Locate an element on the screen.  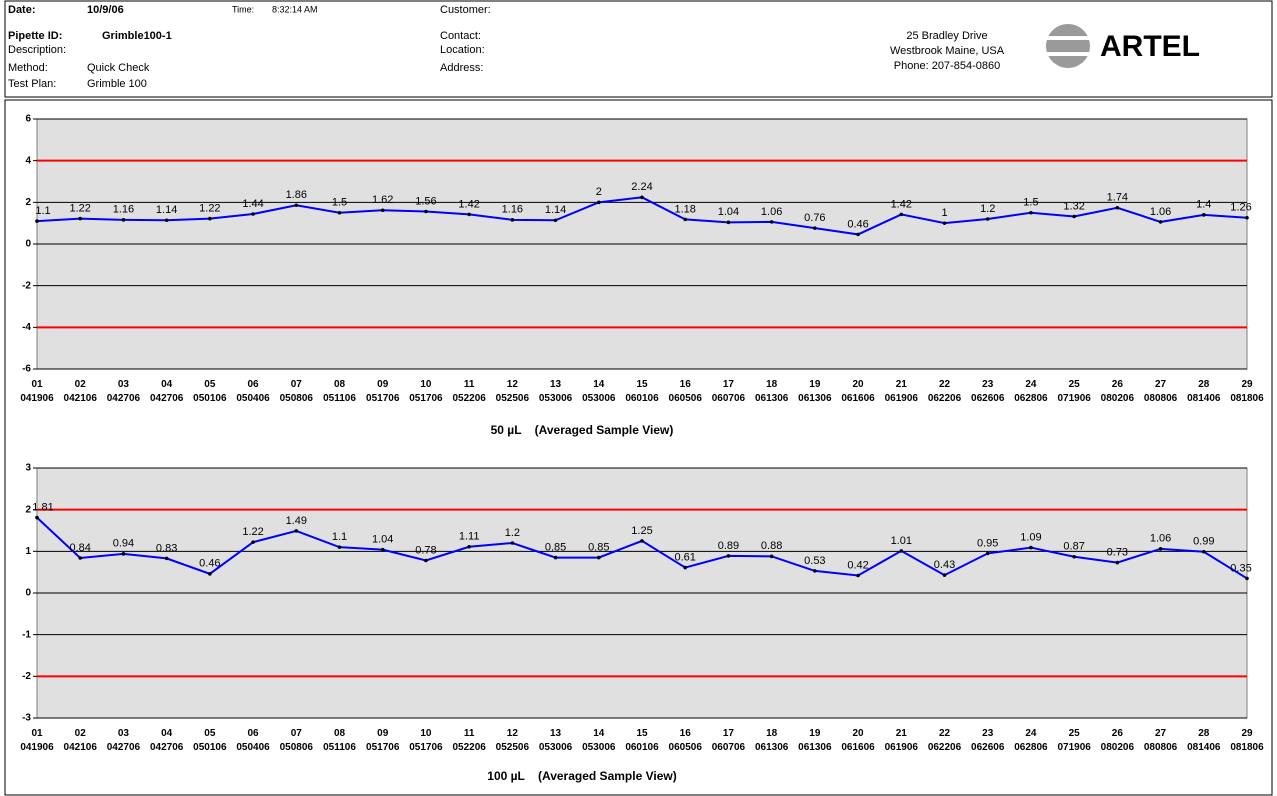
field-label: Pipette ID: is located at coordinates (35, 36).